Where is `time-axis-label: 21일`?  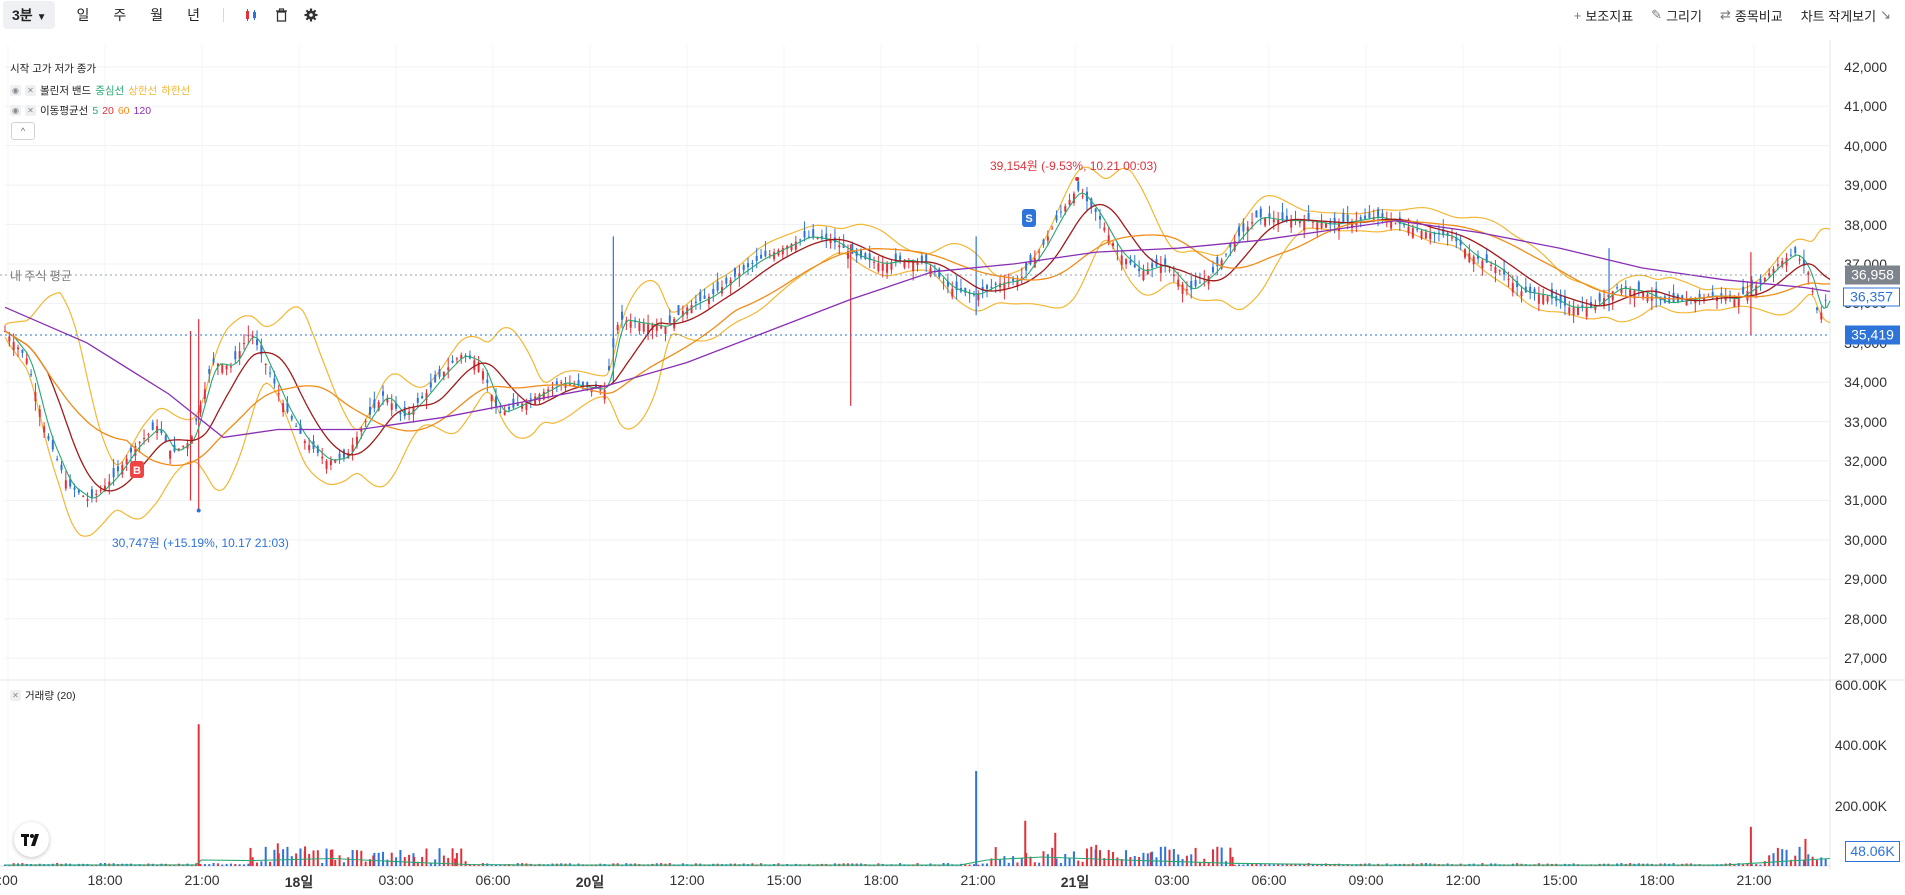 time-axis-label: 21일 is located at coordinates (1075, 882).